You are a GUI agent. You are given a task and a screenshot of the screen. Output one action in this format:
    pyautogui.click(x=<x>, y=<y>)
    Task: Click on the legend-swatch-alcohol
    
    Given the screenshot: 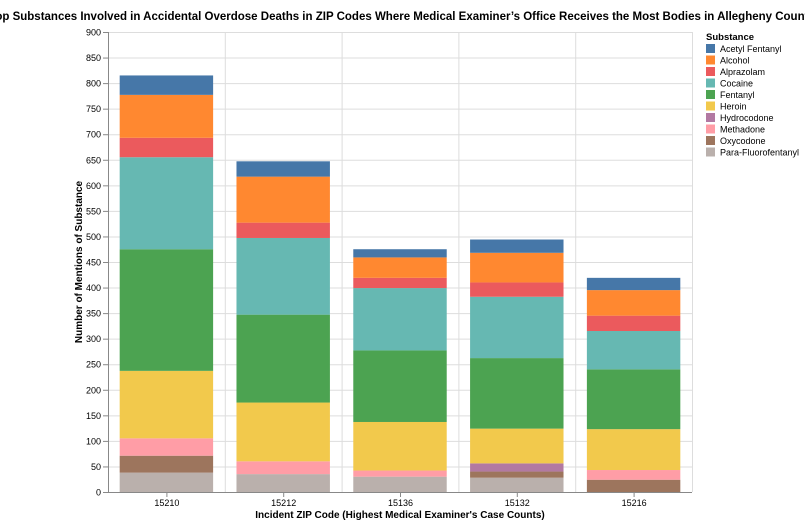 What is the action you would take?
    pyautogui.click(x=710, y=60)
    